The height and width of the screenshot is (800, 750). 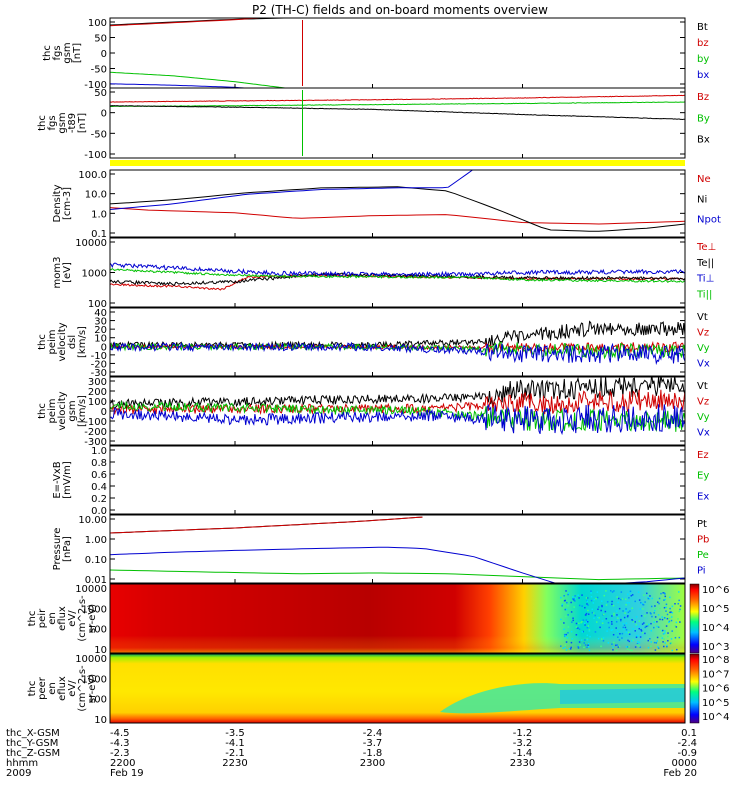 What do you see at coordinates (523, 753) in the screenshot?
I see `xaxis-row-2-value-3: -1.4` at bounding box center [523, 753].